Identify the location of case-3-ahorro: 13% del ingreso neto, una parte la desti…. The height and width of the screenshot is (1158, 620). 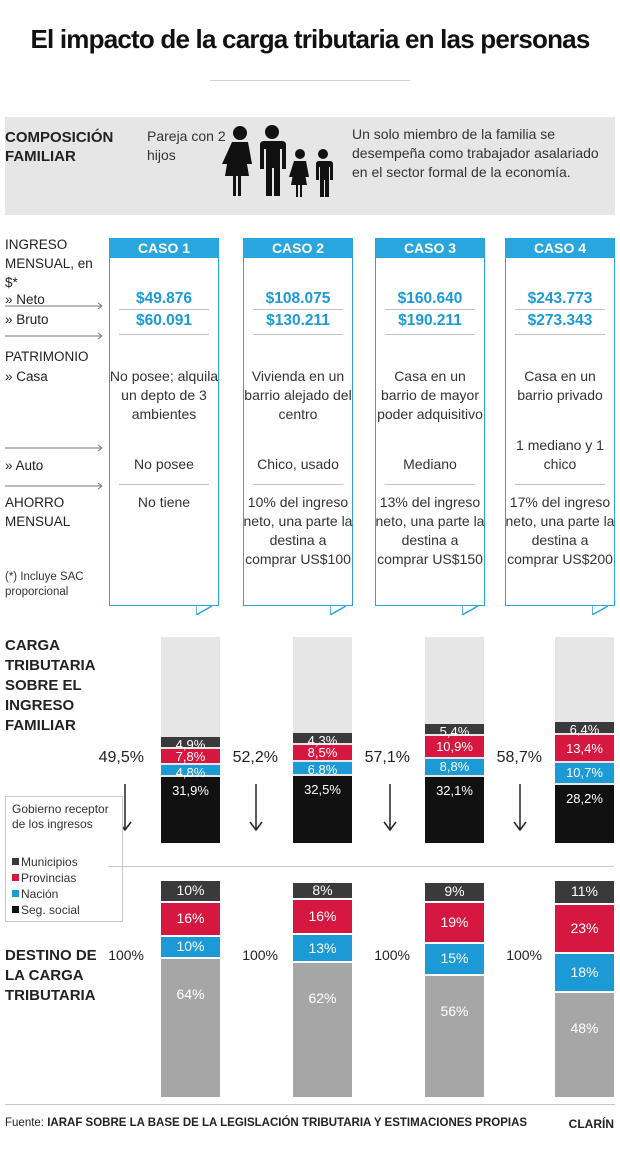
(430, 530).